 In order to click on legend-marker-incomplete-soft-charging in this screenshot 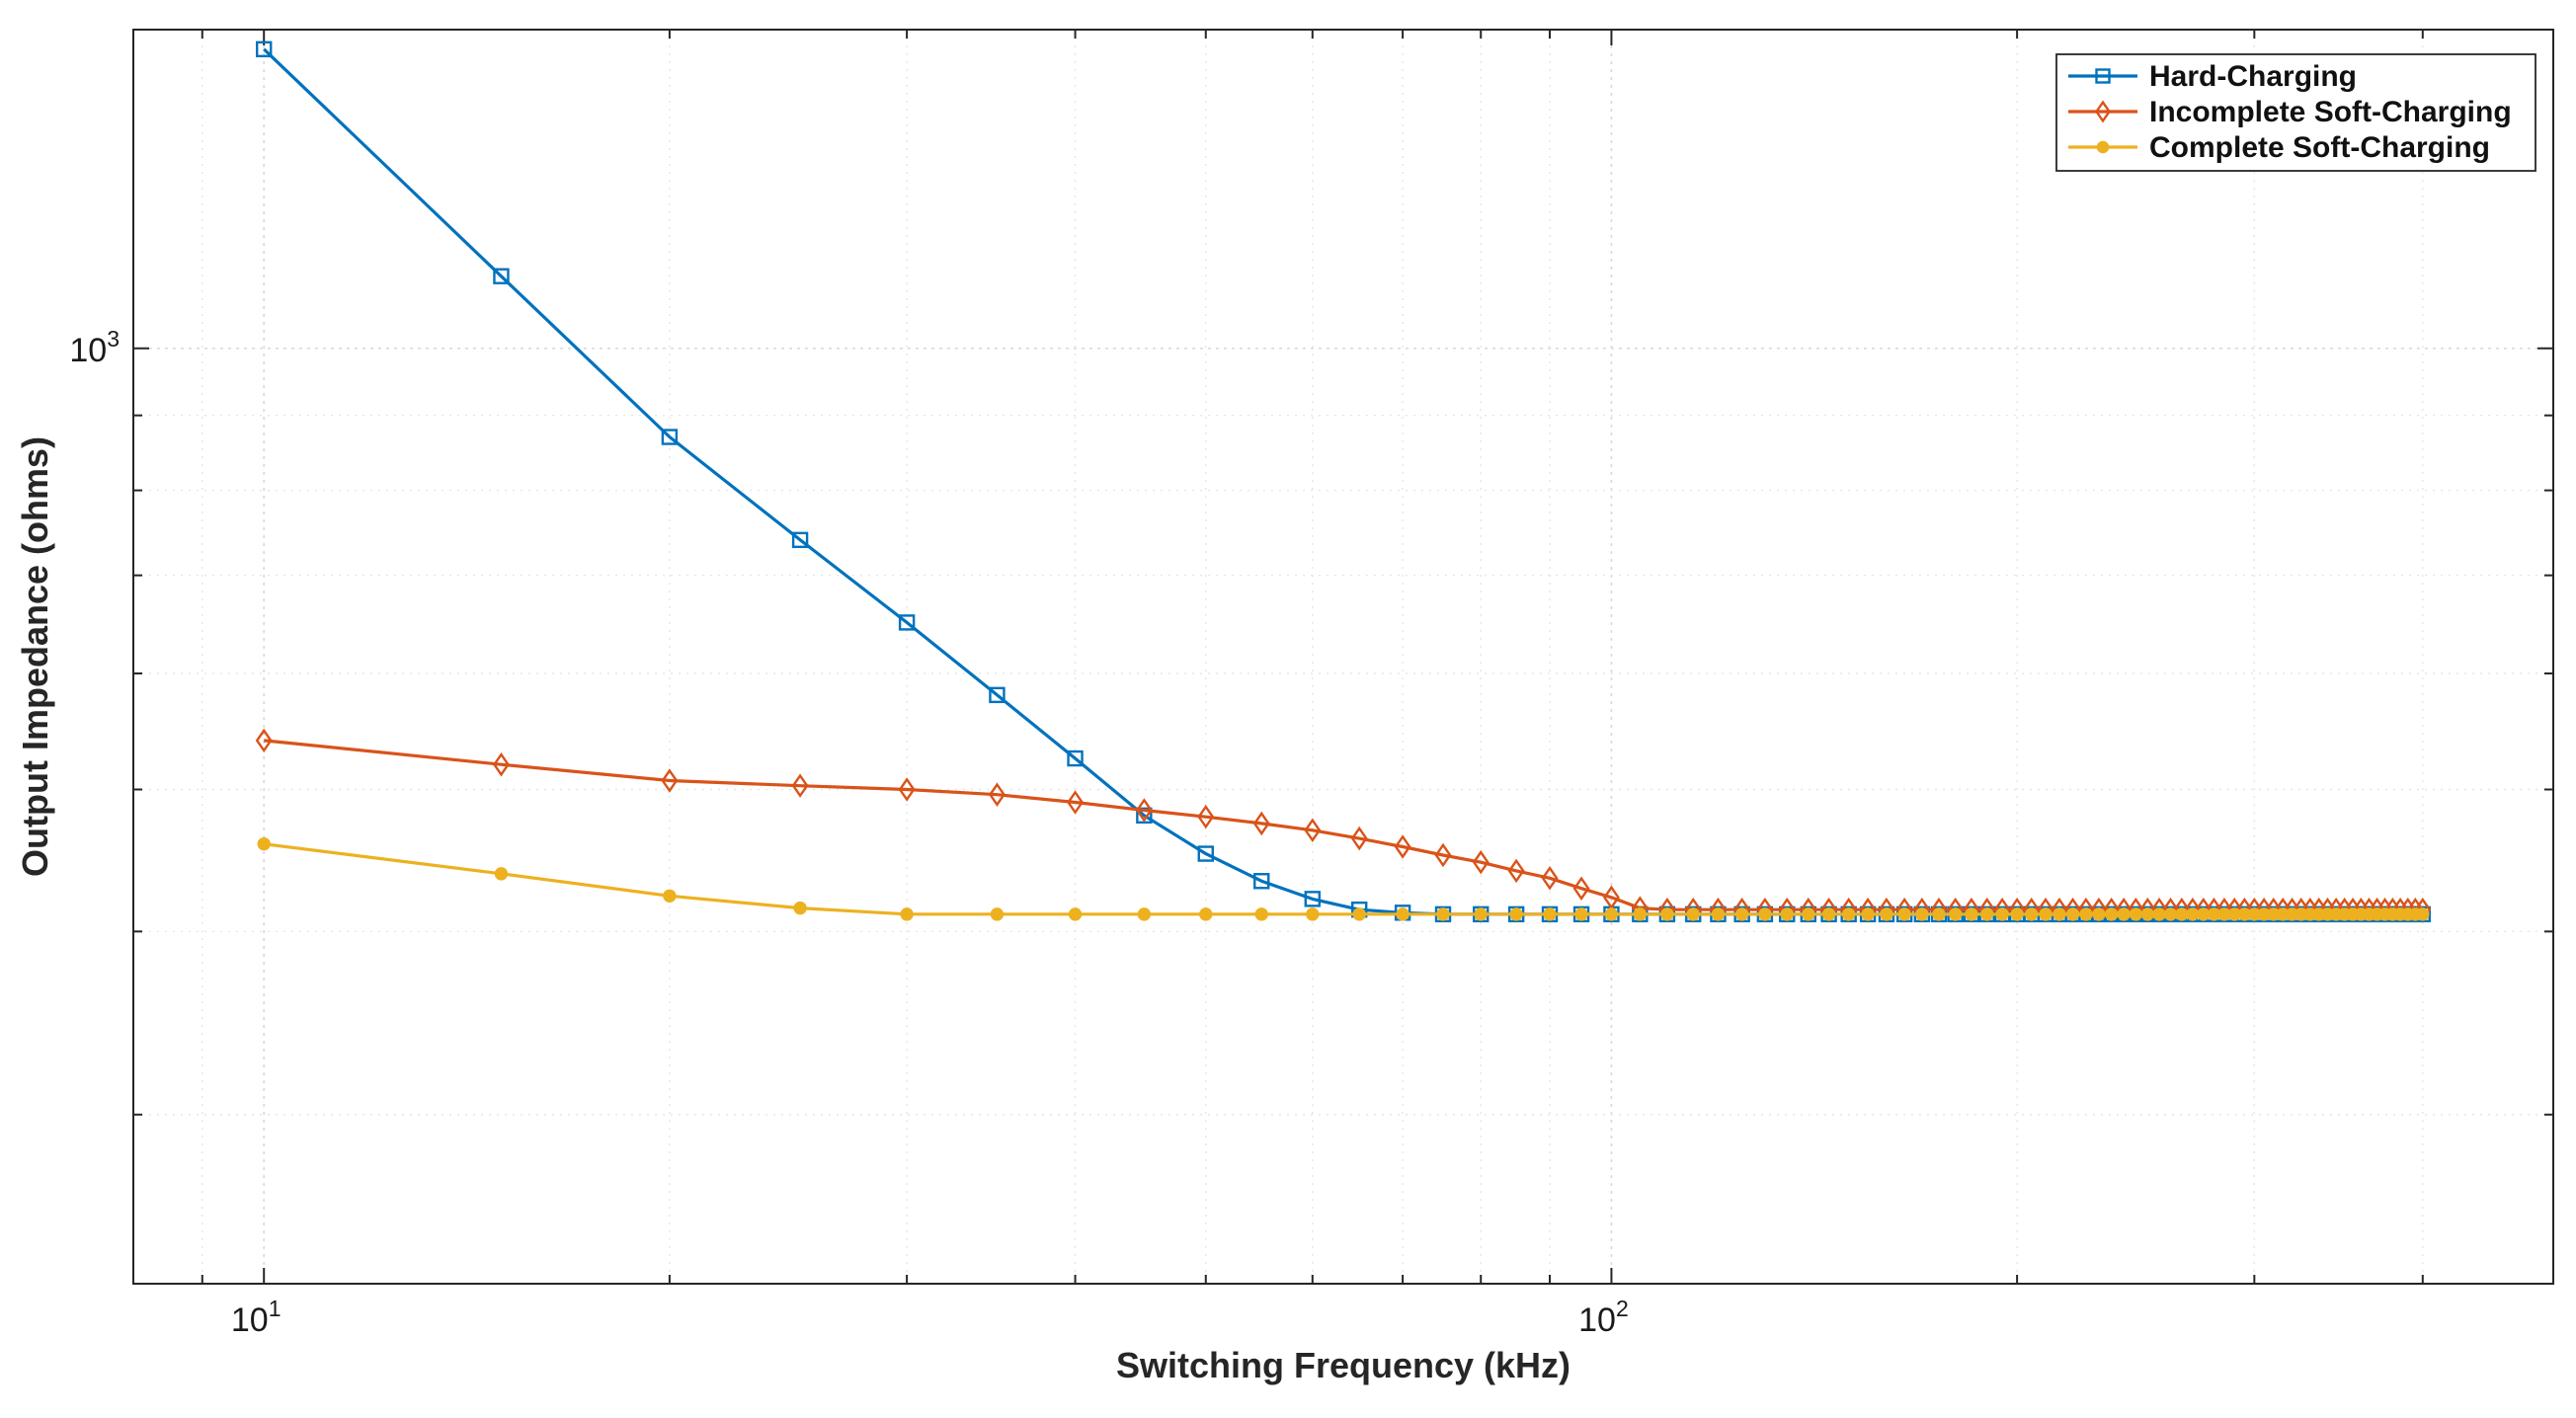, I will do `click(2103, 111)`.